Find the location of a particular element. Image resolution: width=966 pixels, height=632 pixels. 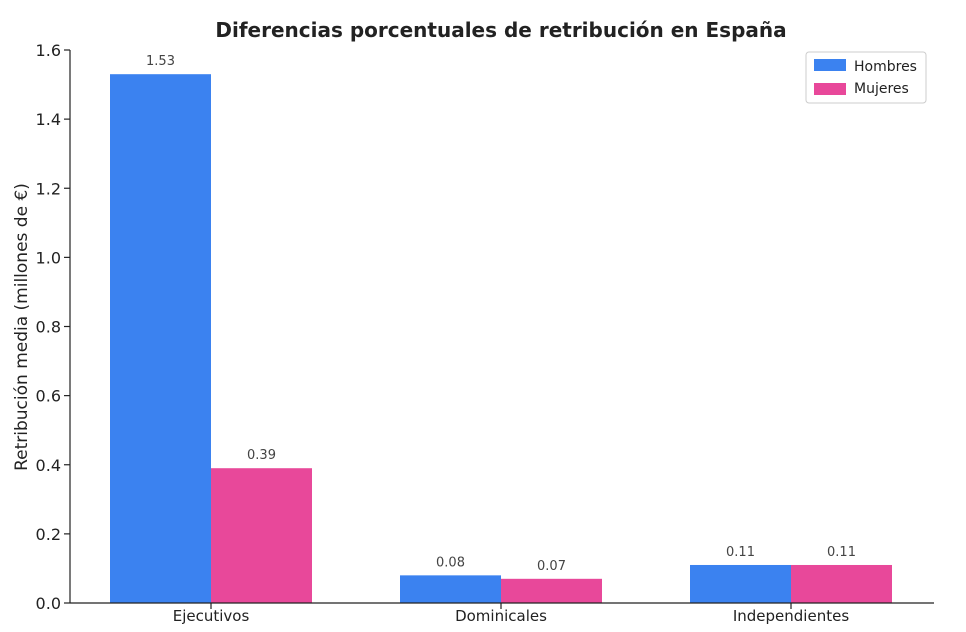

data-label-hombres-independientes: 0.11 is located at coordinates (740, 552).